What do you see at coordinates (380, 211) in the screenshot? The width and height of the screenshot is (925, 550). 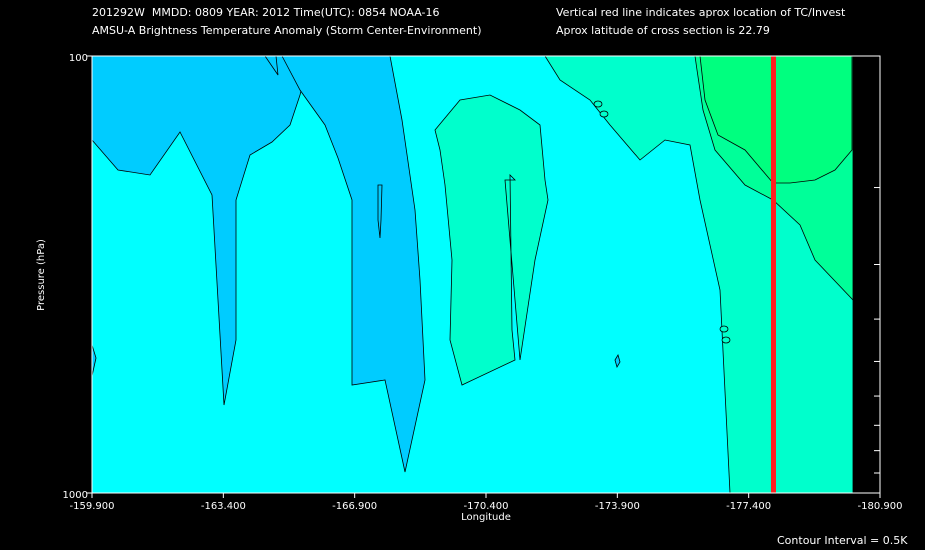 I see `contour-spike-e` at bounding box center [380, 211].